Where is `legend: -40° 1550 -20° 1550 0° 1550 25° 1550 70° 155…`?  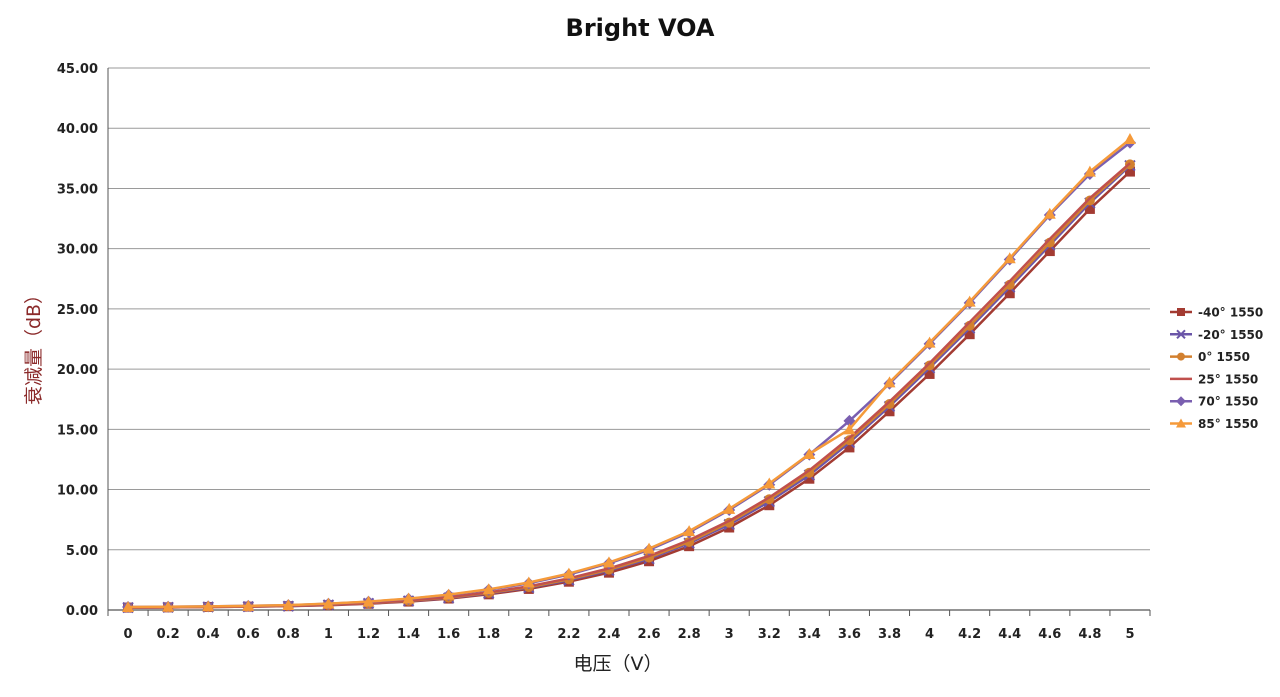
legend: -40° 1550 -20° 1550 0° 1550 25° 1550 70° 155… is located at coordinates (1216, 368).